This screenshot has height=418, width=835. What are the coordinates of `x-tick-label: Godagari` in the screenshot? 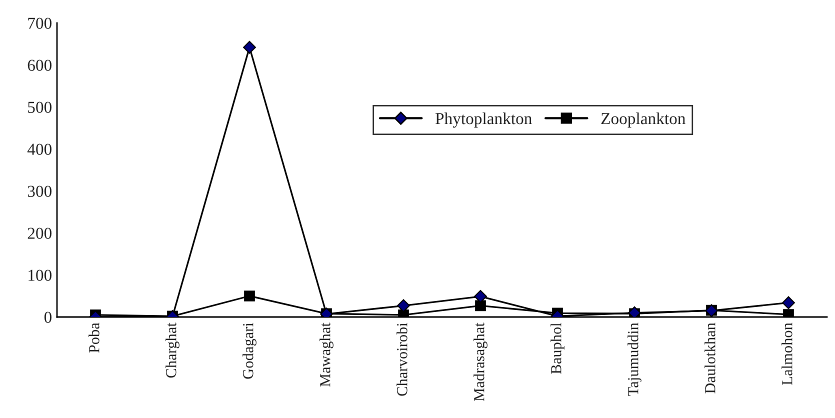 It's located at (249, 350).